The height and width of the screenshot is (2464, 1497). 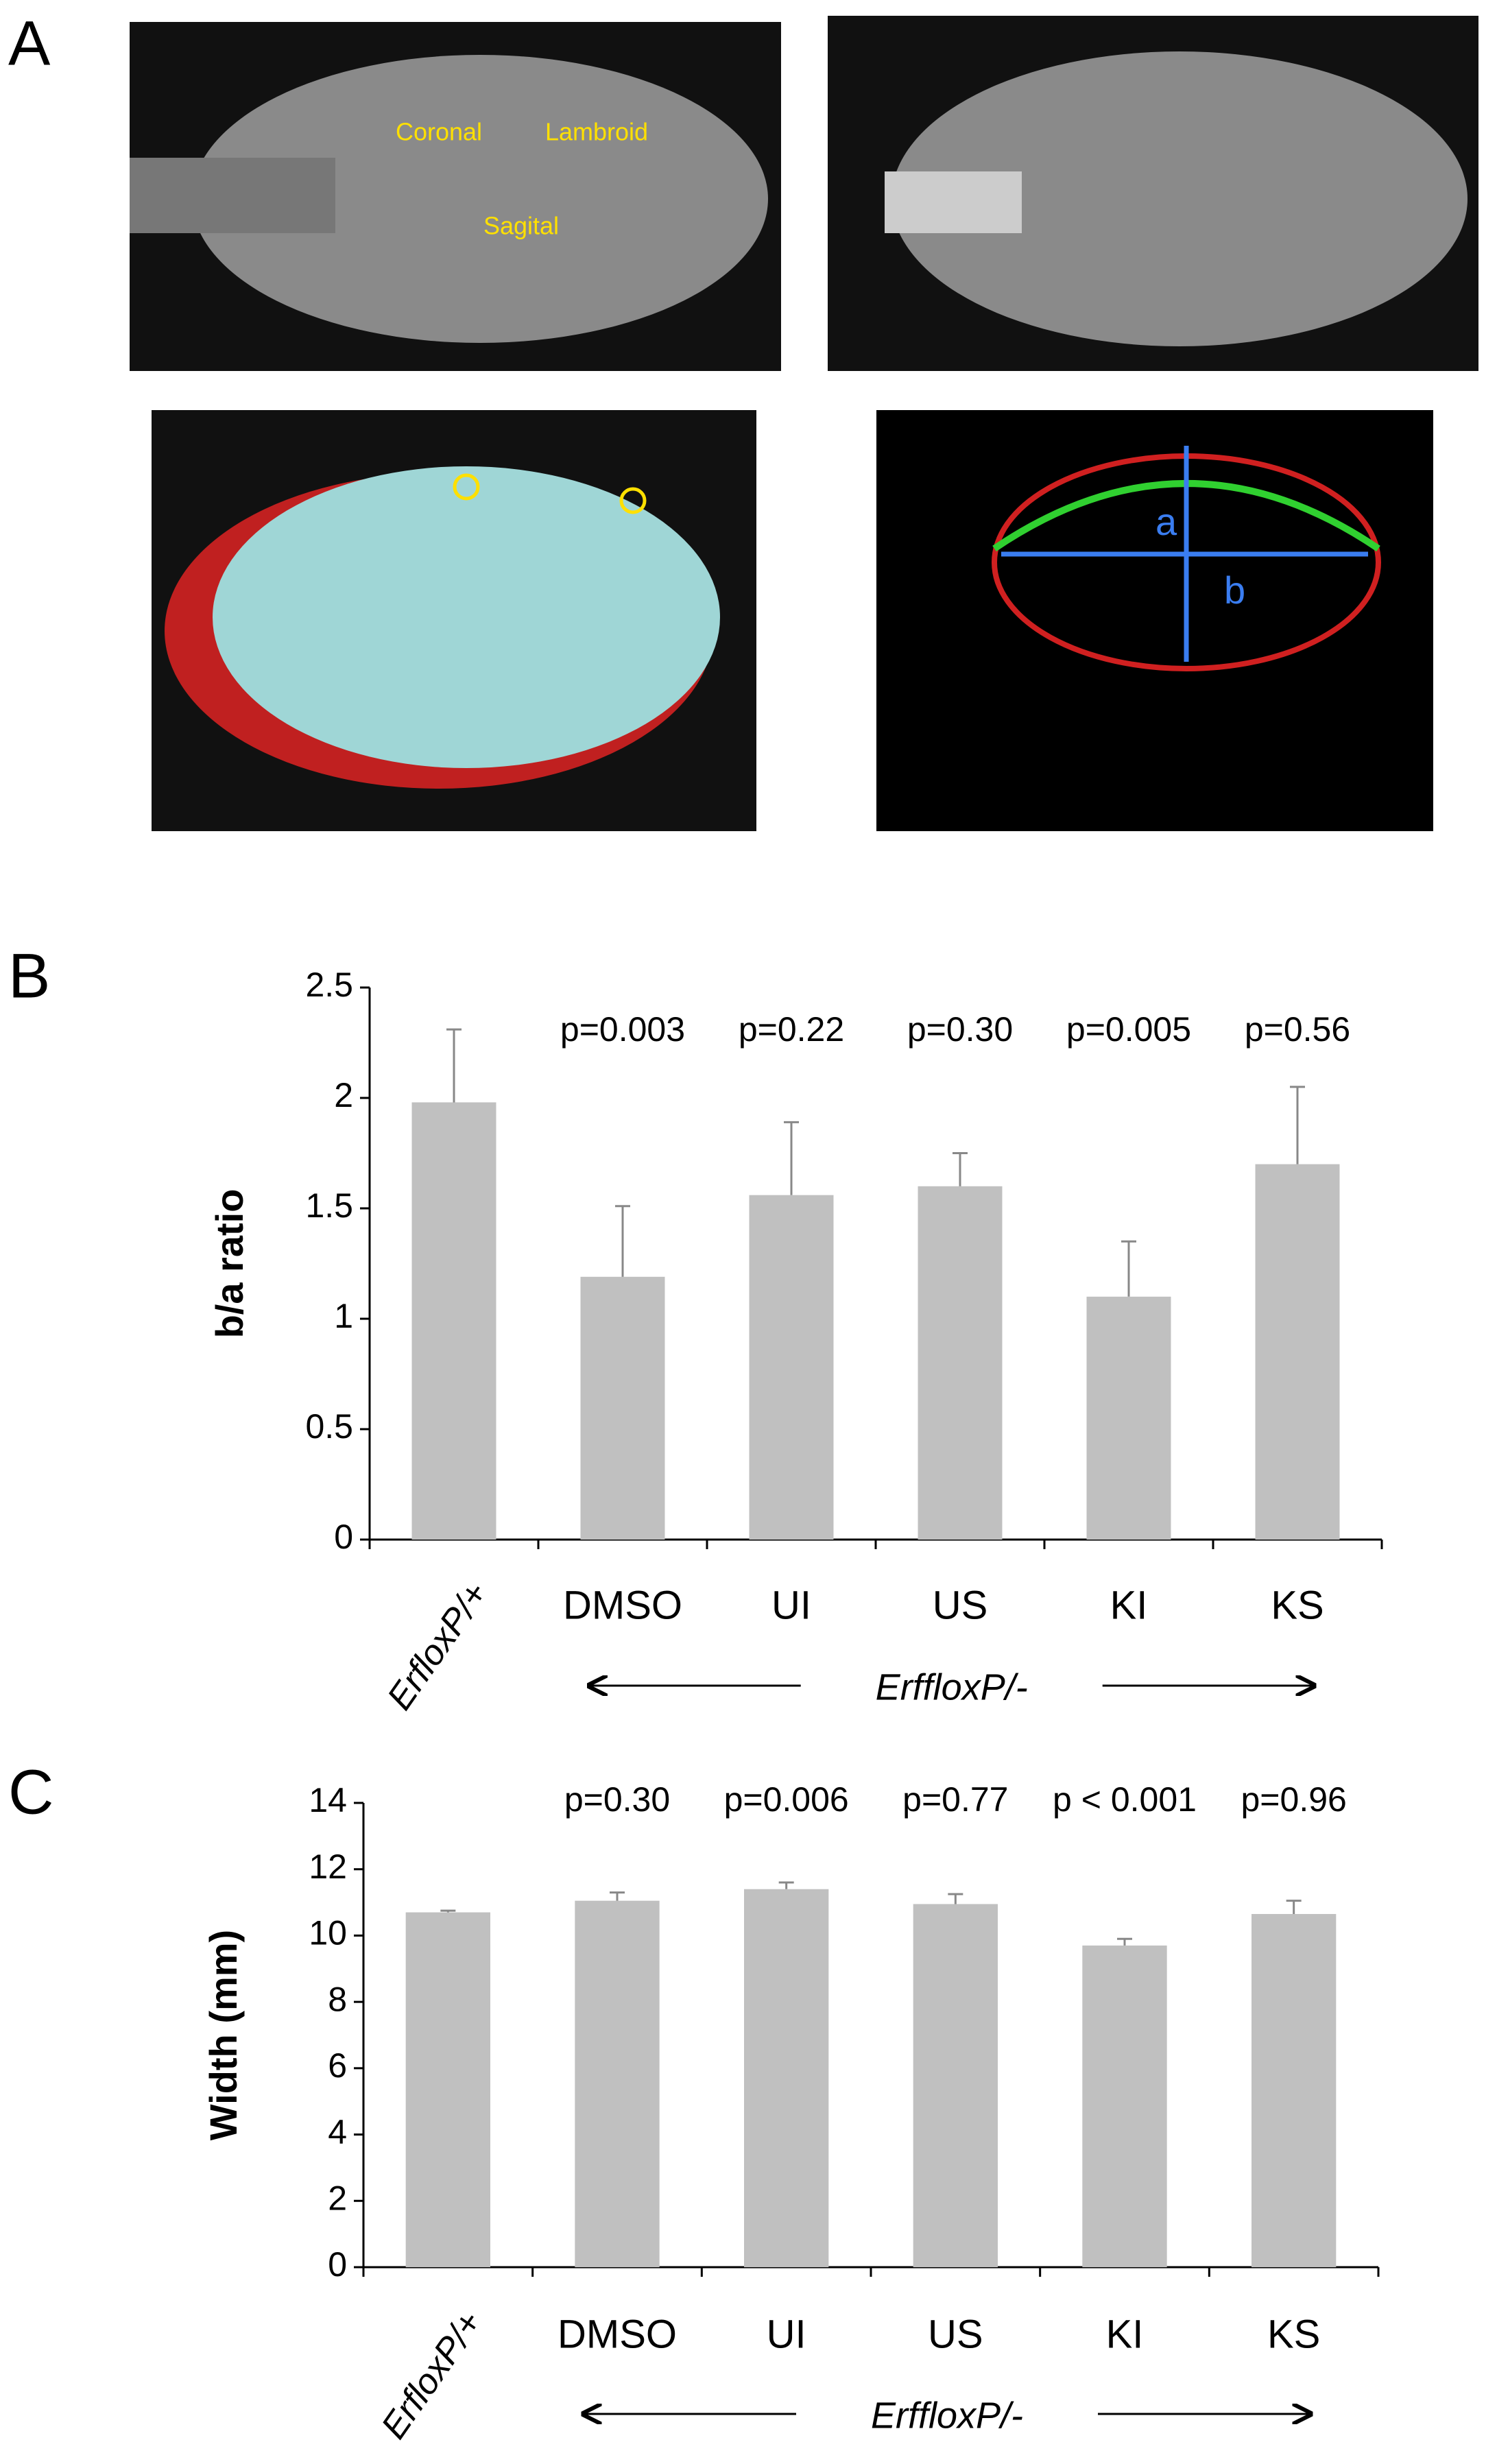 I want to click on dorsal-skull-image: Coronal Lambroid Sagital, so click(x=456, y=197).